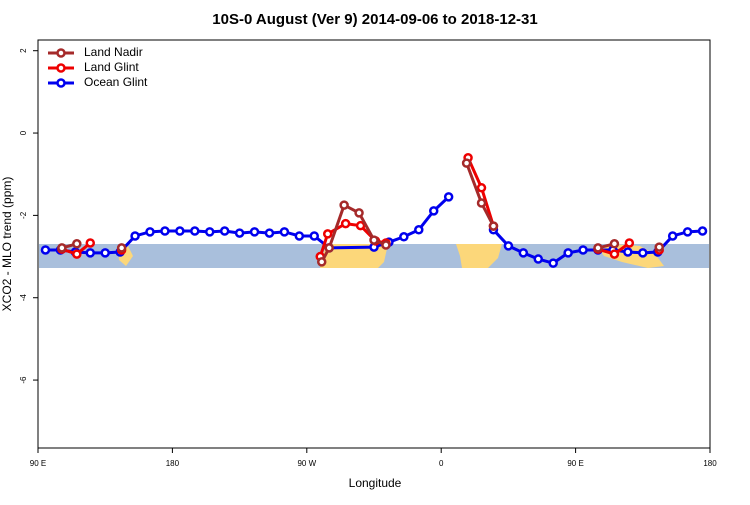 This screenshot has height=505, width=750. Describe the element at coordinates (113, 52) in the screenshot. I see `legend-label: Land Nadir` at that location.